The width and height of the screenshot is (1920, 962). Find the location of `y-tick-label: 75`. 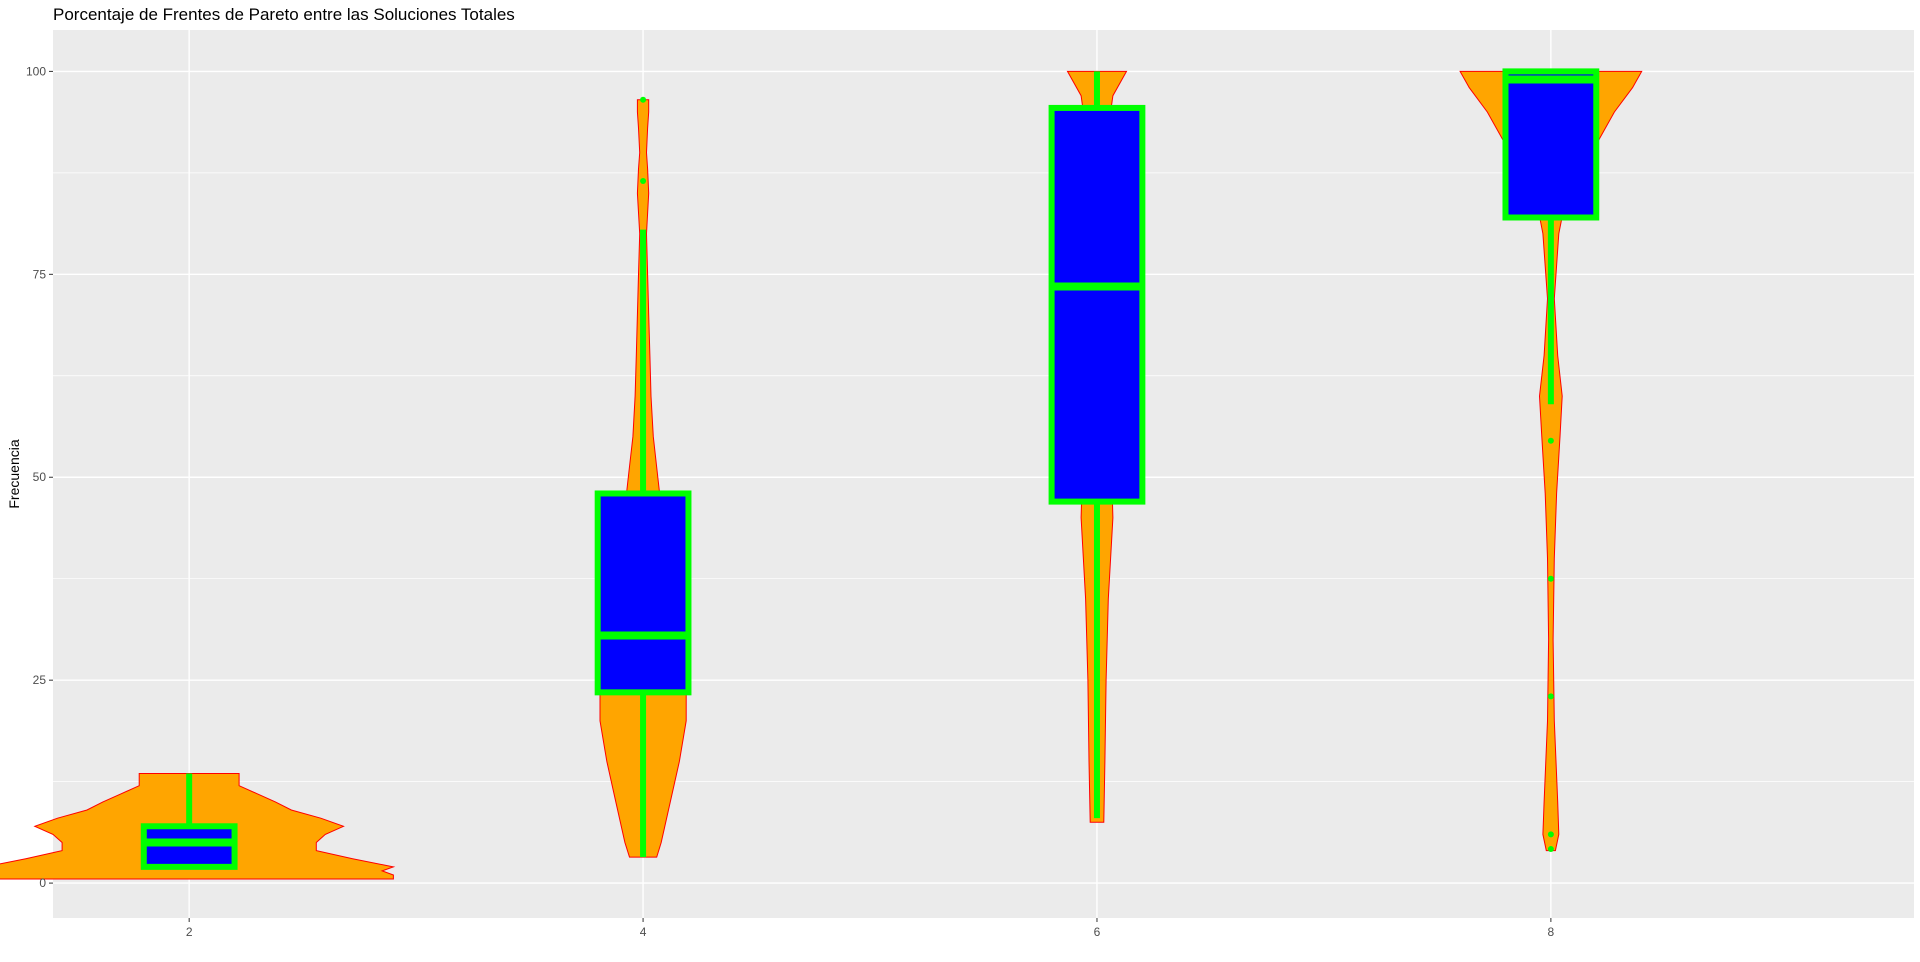

y-tick-label: 75 is located at coordinates (40, 274).